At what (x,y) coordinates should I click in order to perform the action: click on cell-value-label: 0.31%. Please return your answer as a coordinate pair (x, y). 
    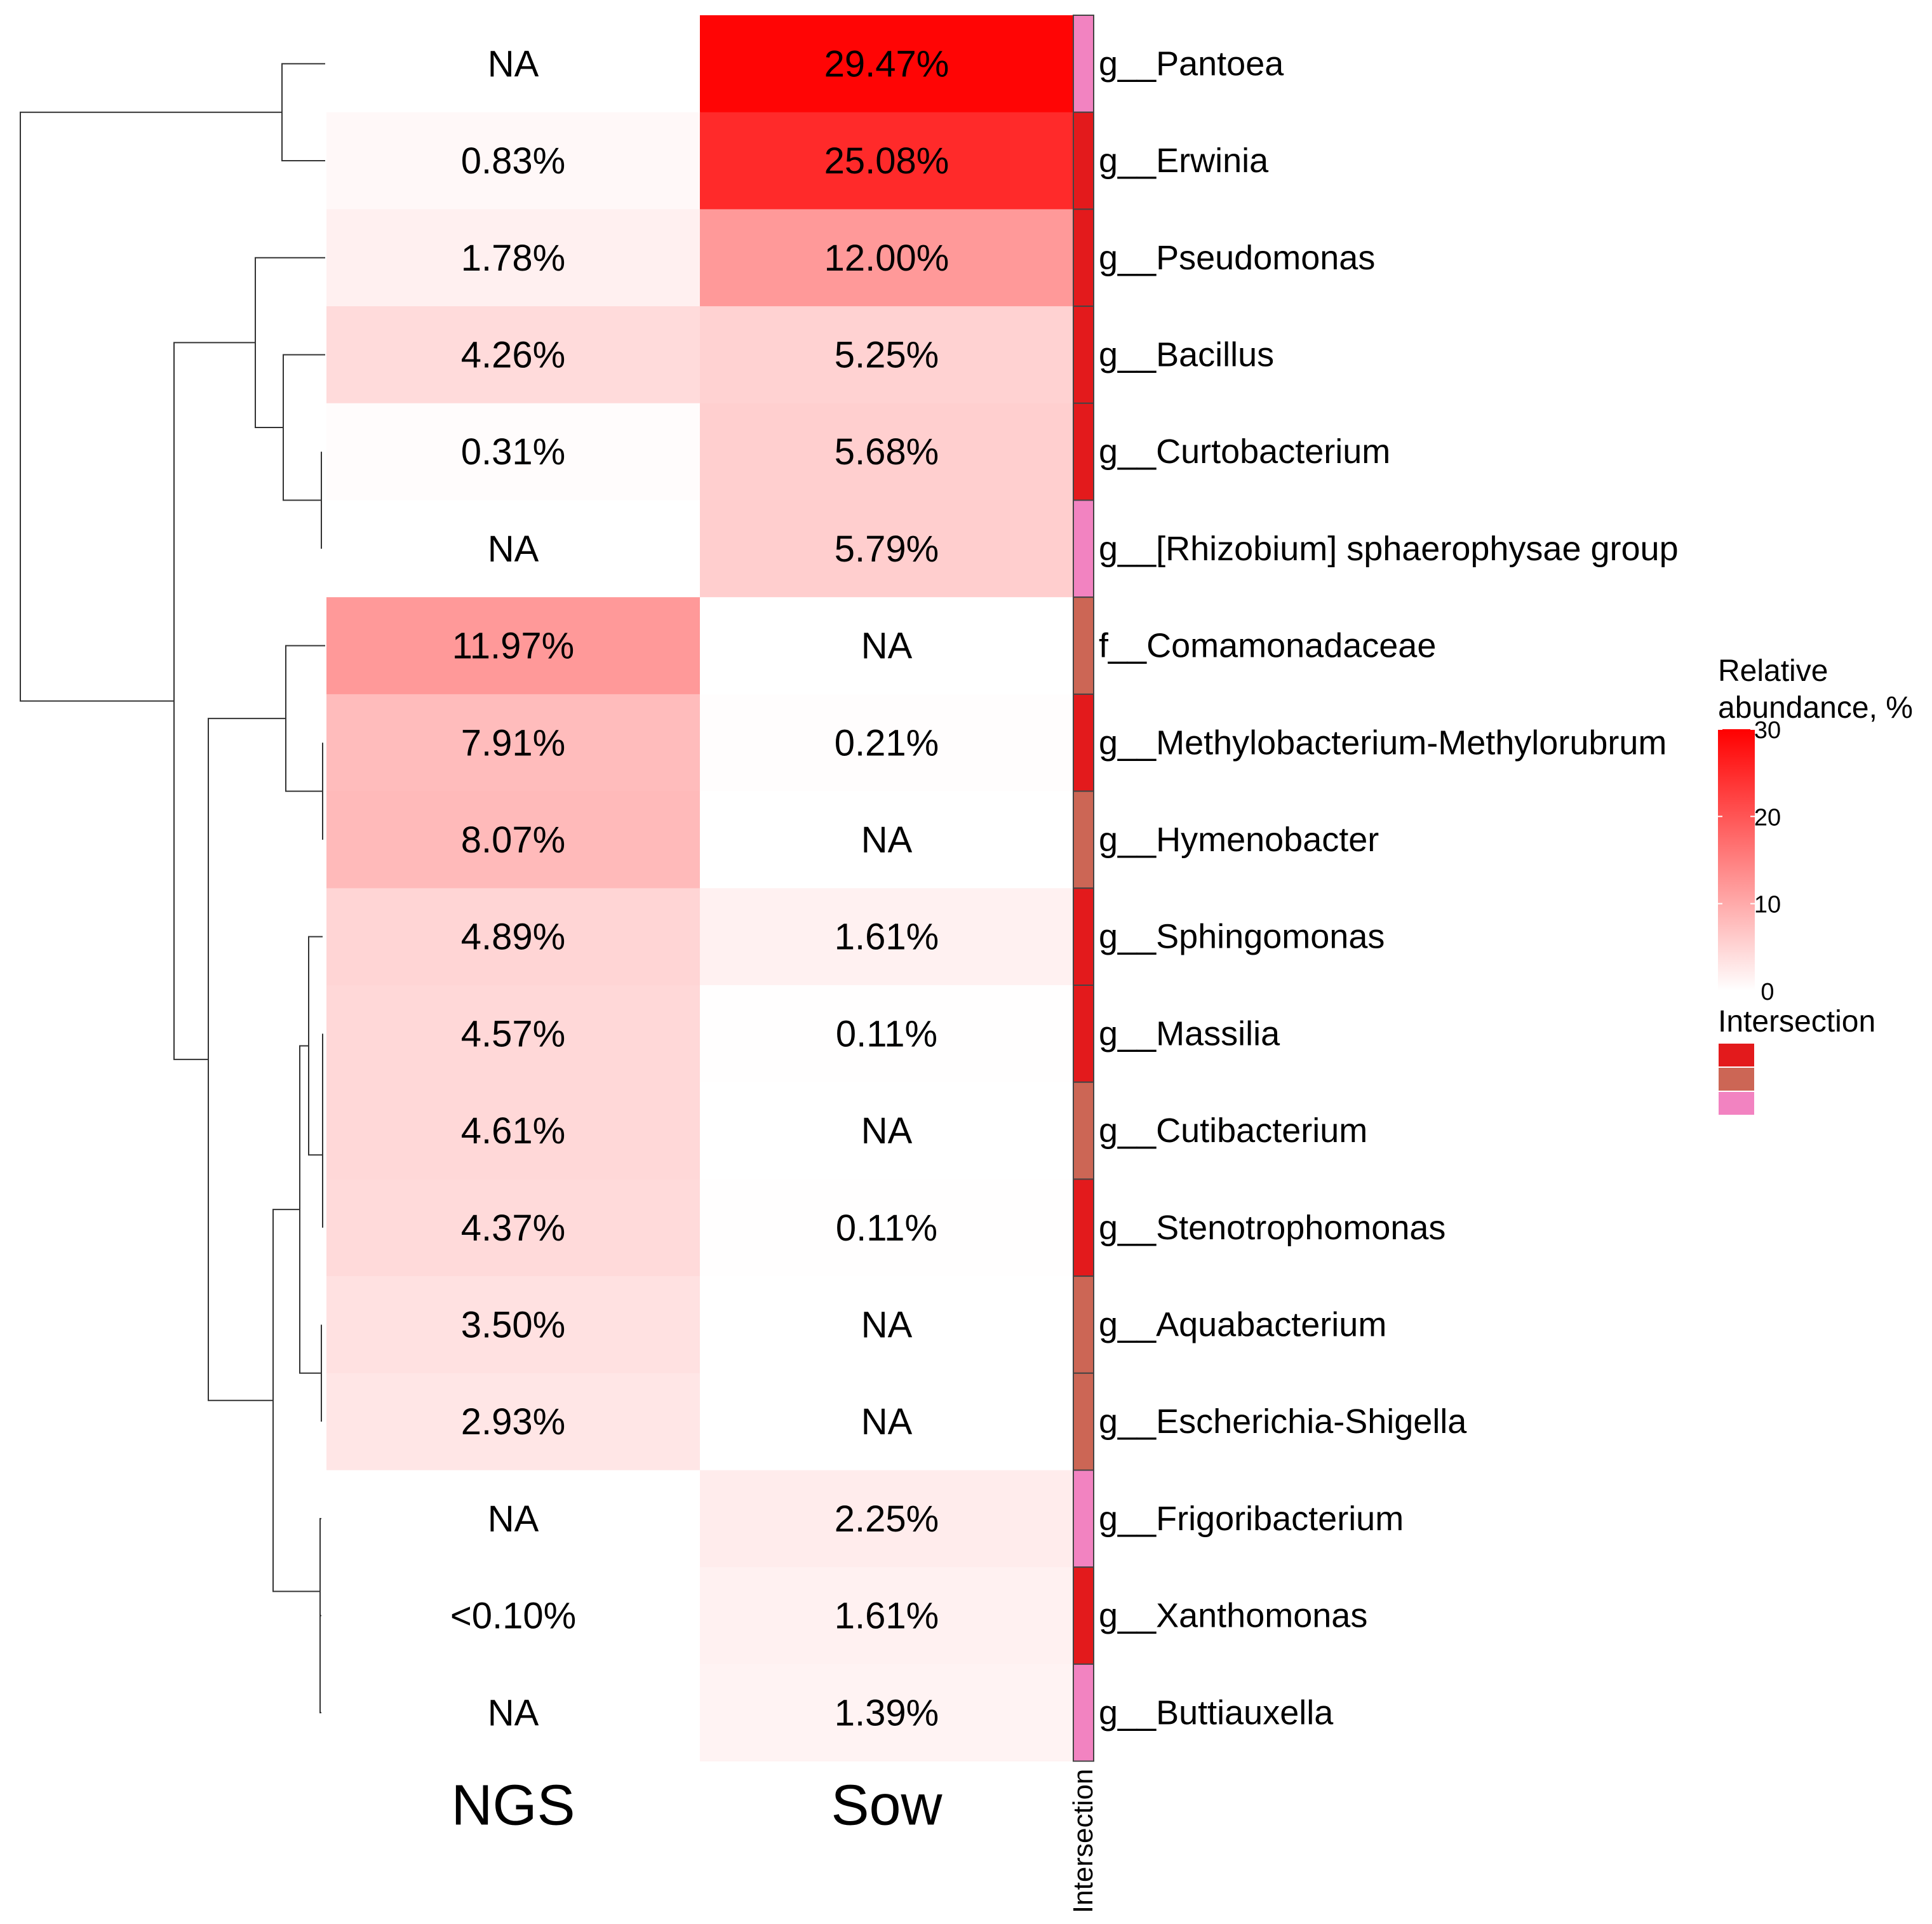
    Looking at the image, I should click on (513, 452).